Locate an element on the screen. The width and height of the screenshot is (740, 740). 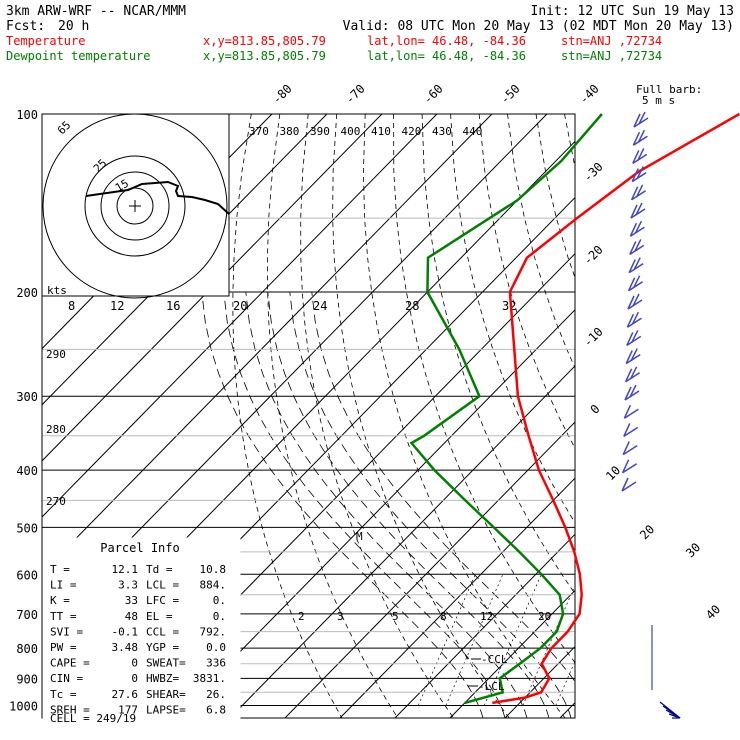
parcel-param-value: 3.48 is located at coordinates (125, 647).